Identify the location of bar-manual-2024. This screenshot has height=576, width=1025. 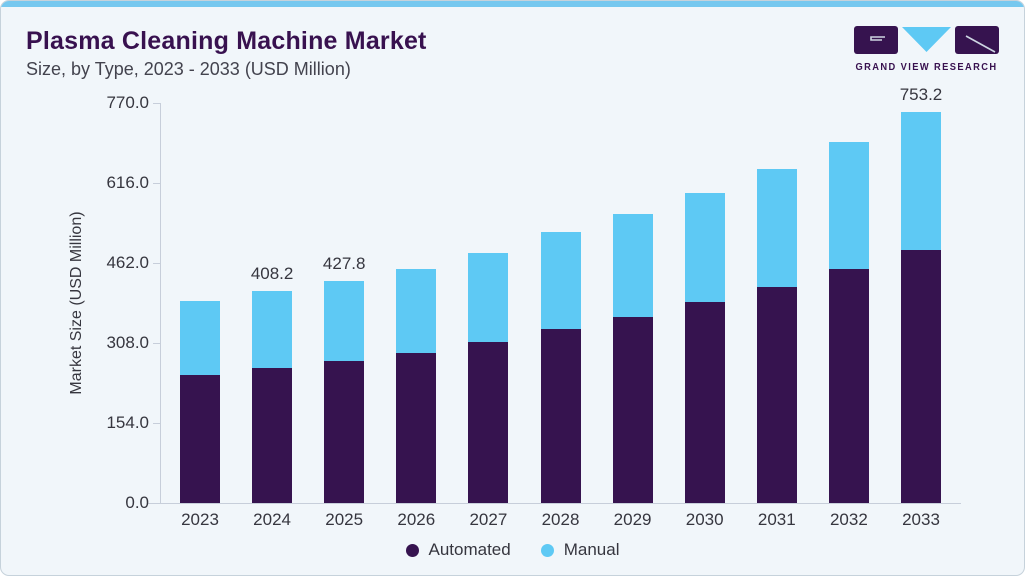
(272, 329).